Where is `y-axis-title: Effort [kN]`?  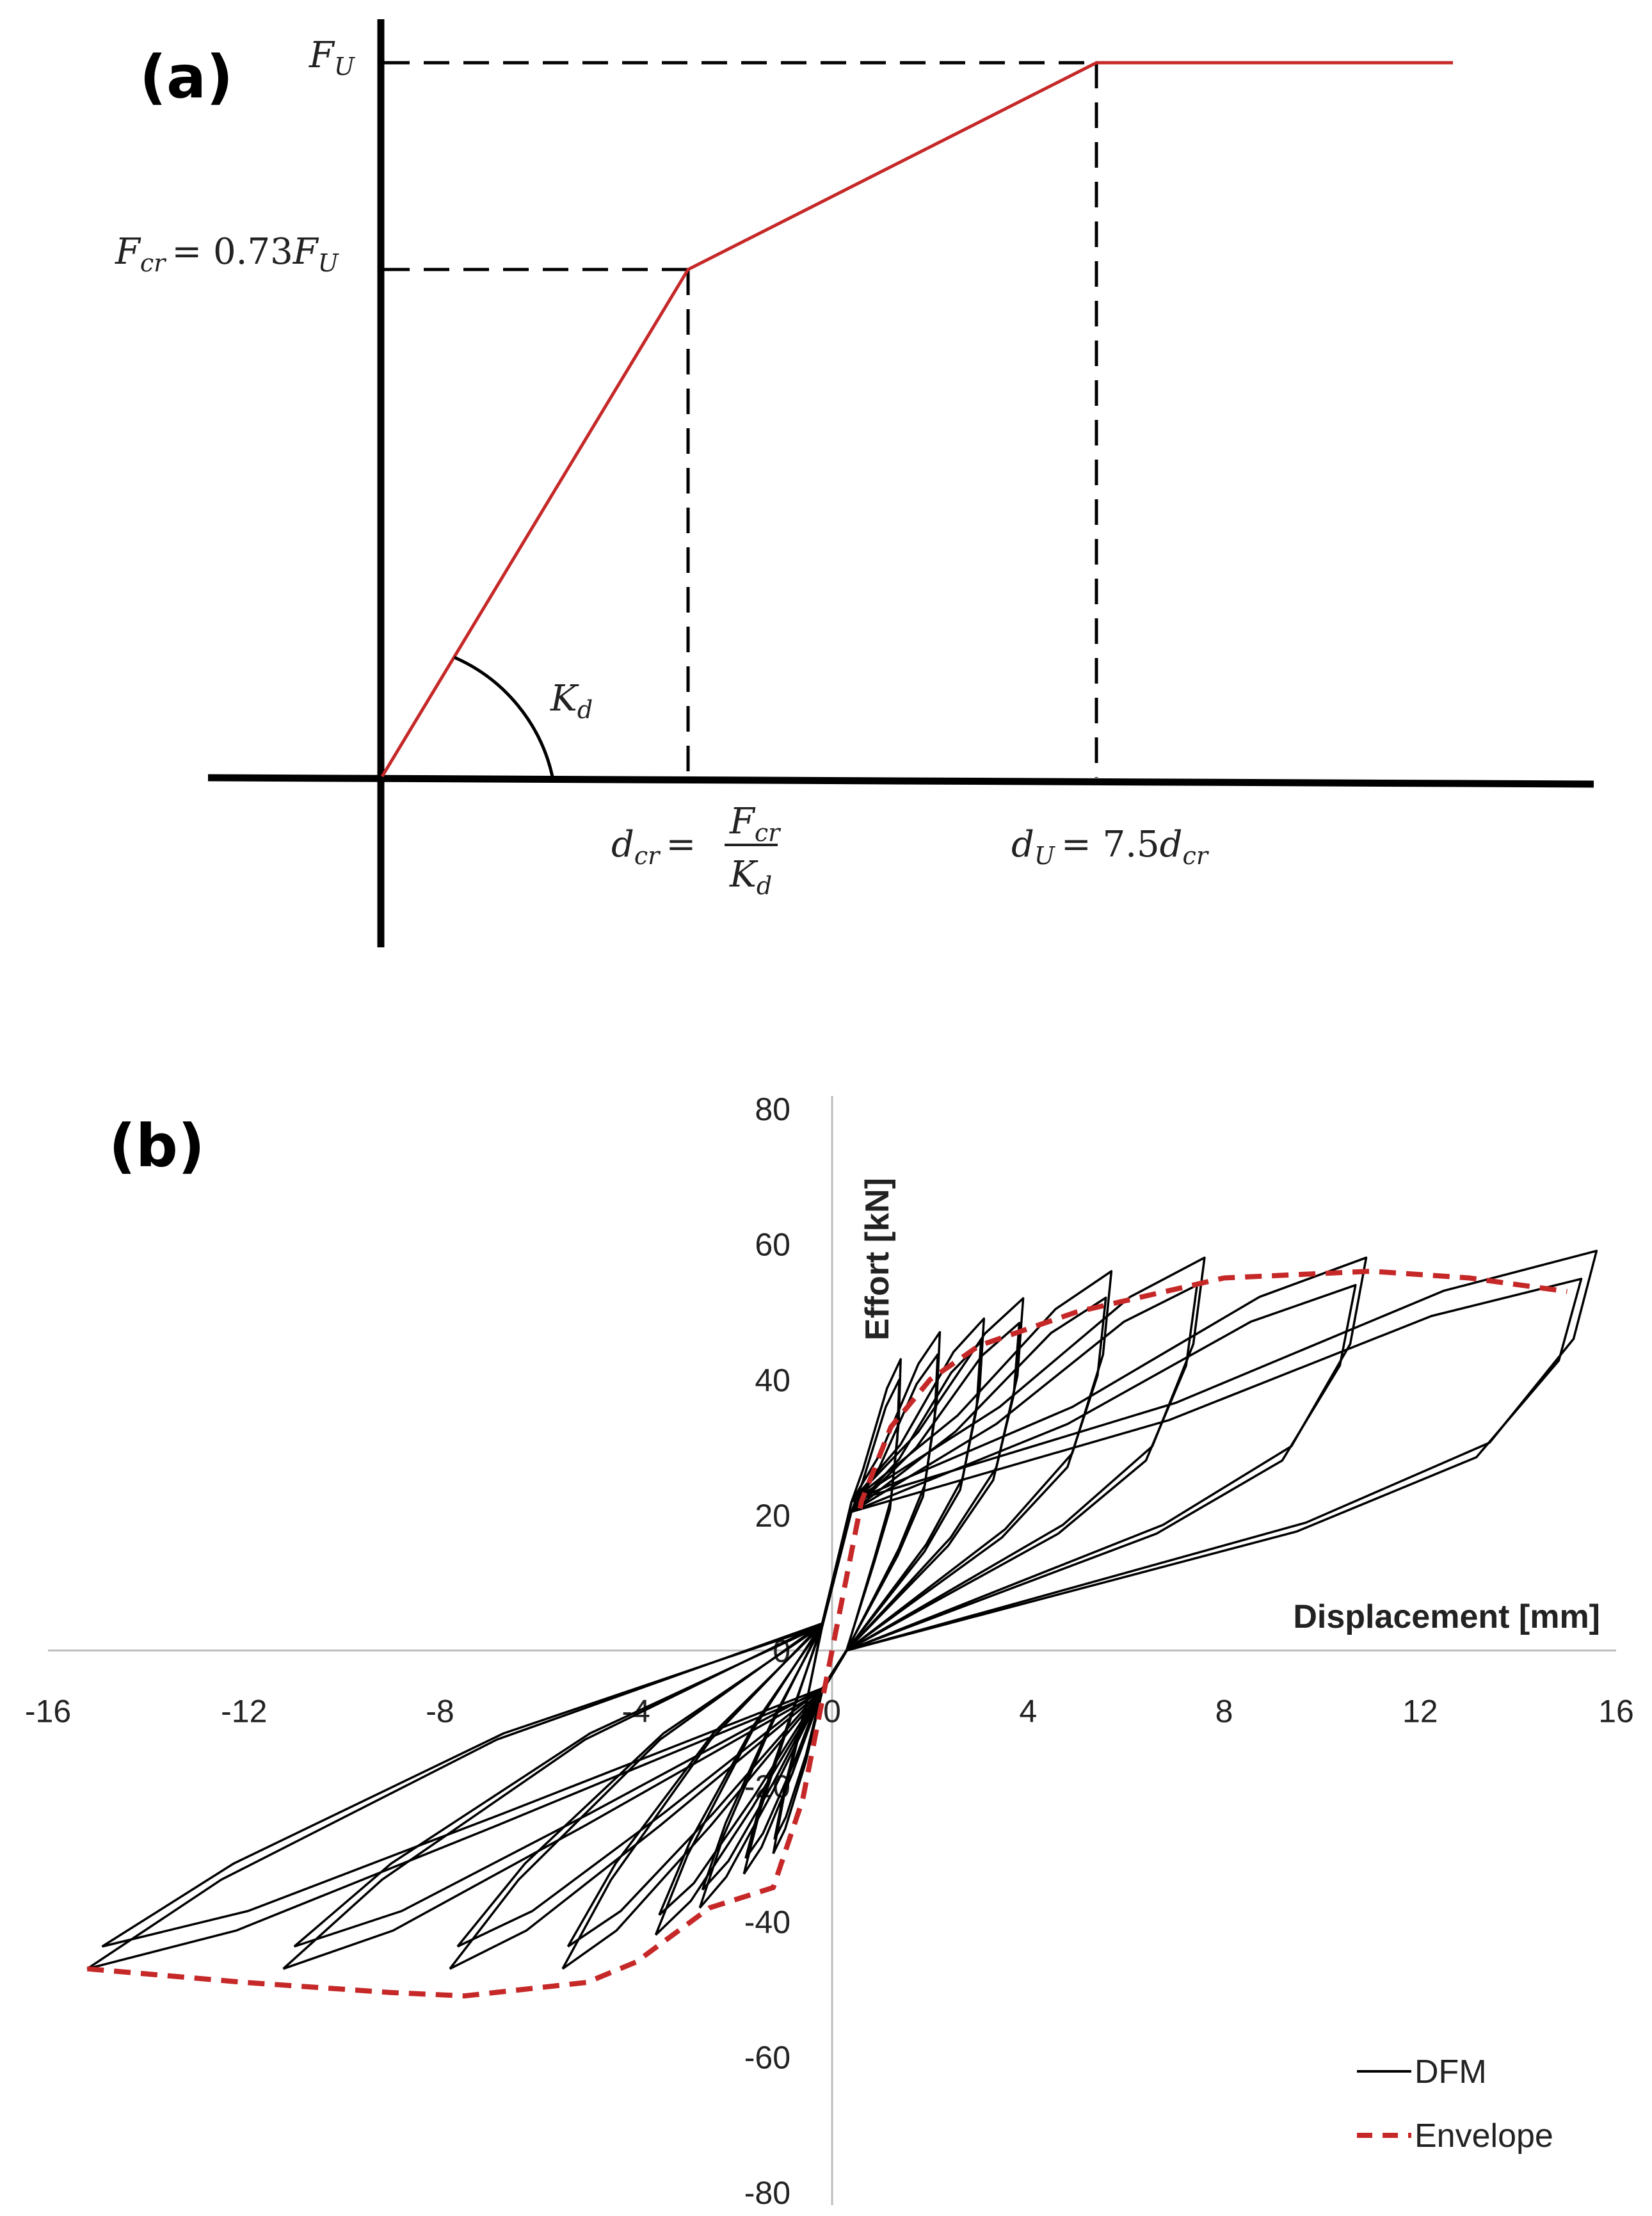
y-axis-title: Effort [kN] is located at coordinates (877, 1259).